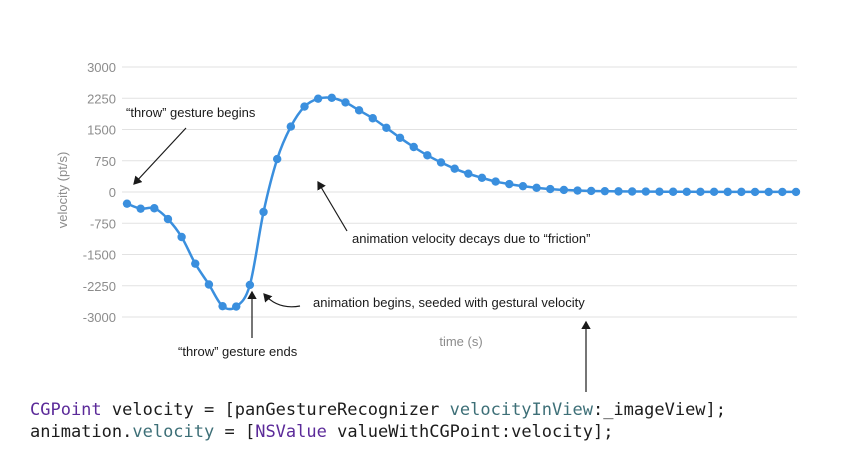  I want to click on y-tick-label: 0, so click(112, 192).